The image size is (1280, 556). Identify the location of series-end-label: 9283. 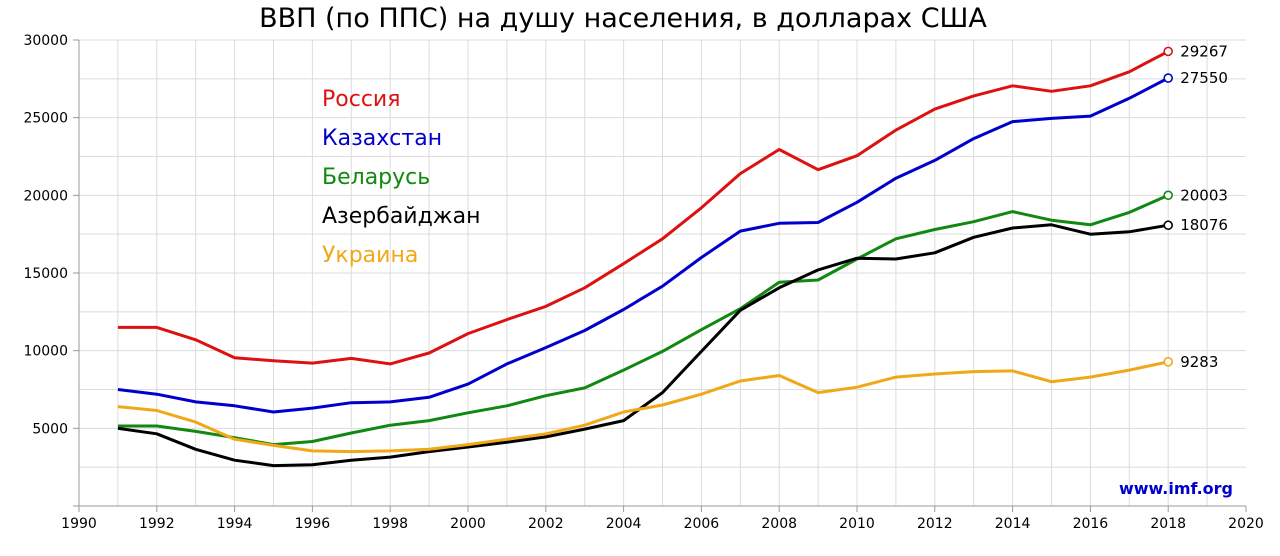
(1199, 362).